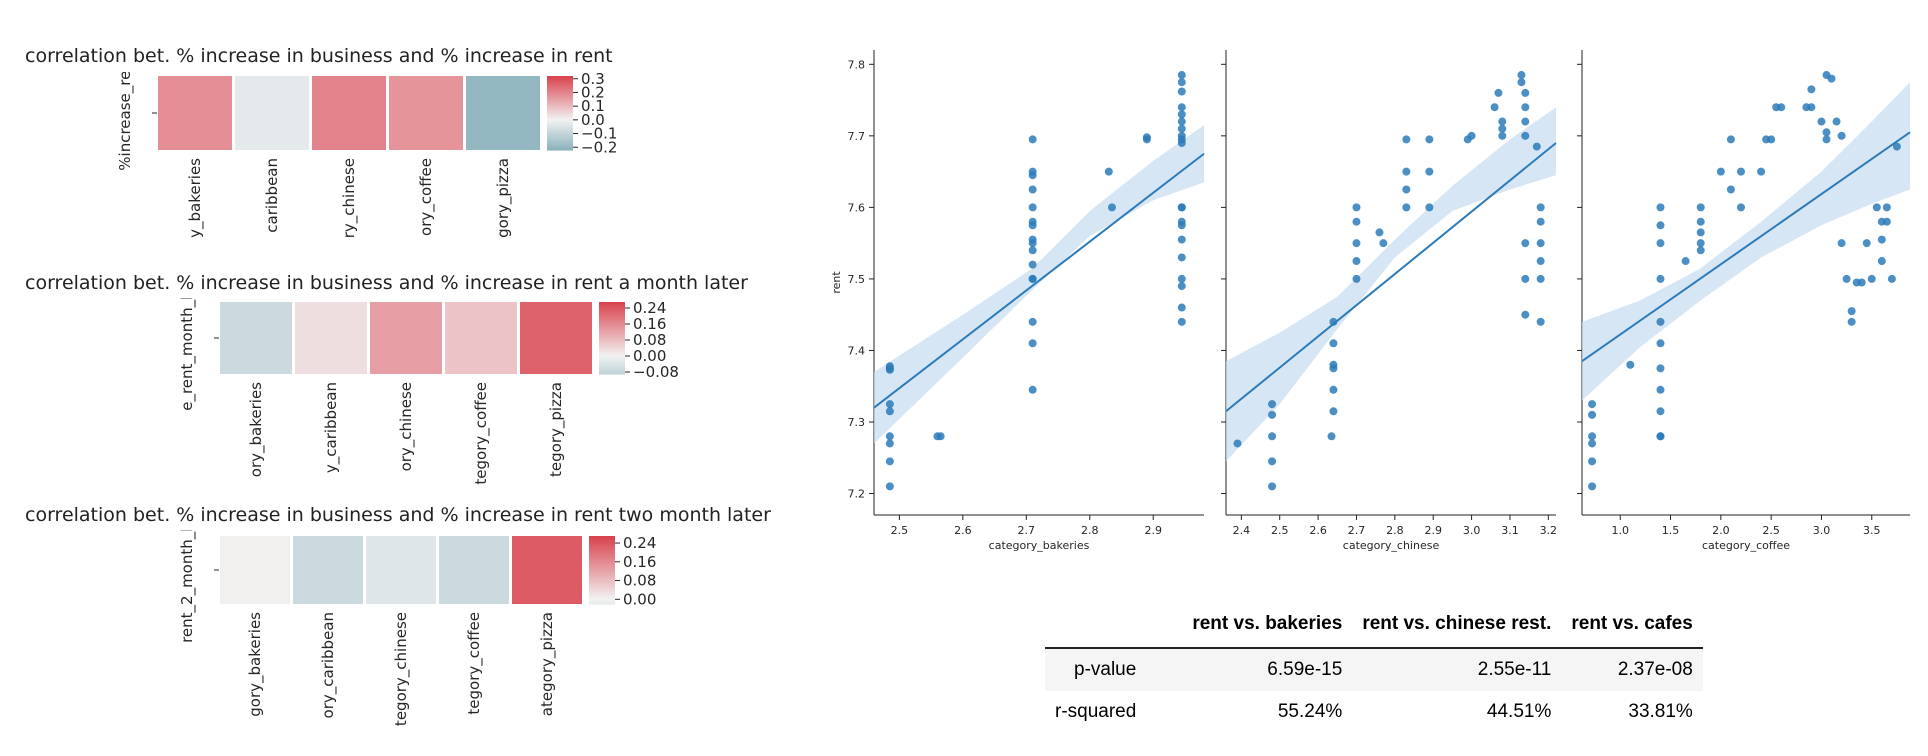 The height and width of the screenshot is (756, 1928). Describe the element at coordinates (1391, 284) in the screenshot. I see `confidence-band` at that location.